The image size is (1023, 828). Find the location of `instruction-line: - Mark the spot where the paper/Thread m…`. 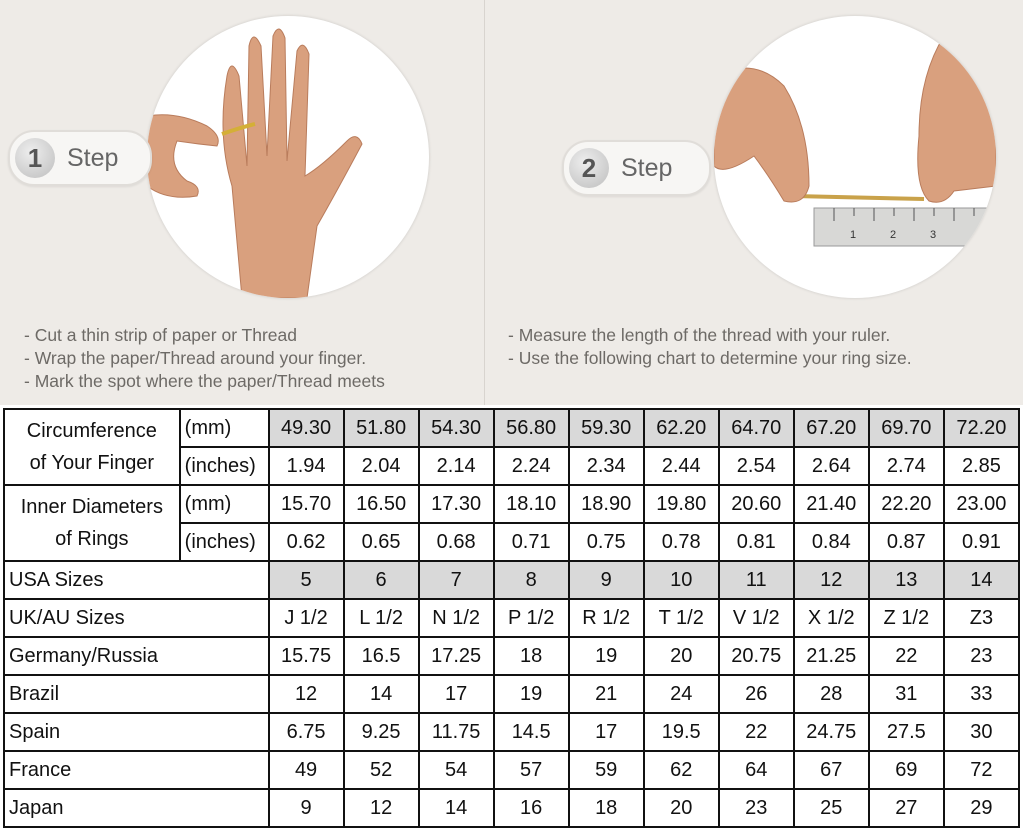

instruction-line: - Mark the spot where the paper/Thread m… is located at coordinates (204, 381).